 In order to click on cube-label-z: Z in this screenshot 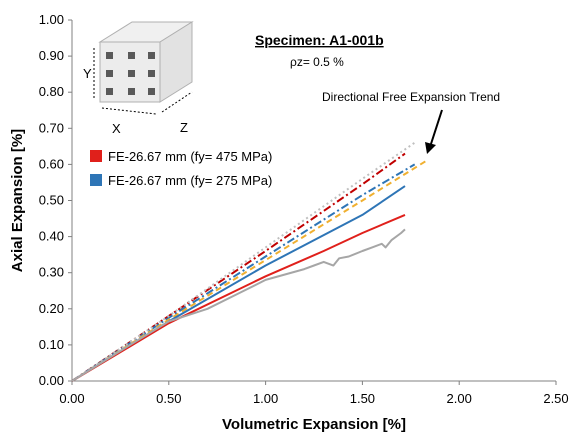, I will do `click(184, 127)`.